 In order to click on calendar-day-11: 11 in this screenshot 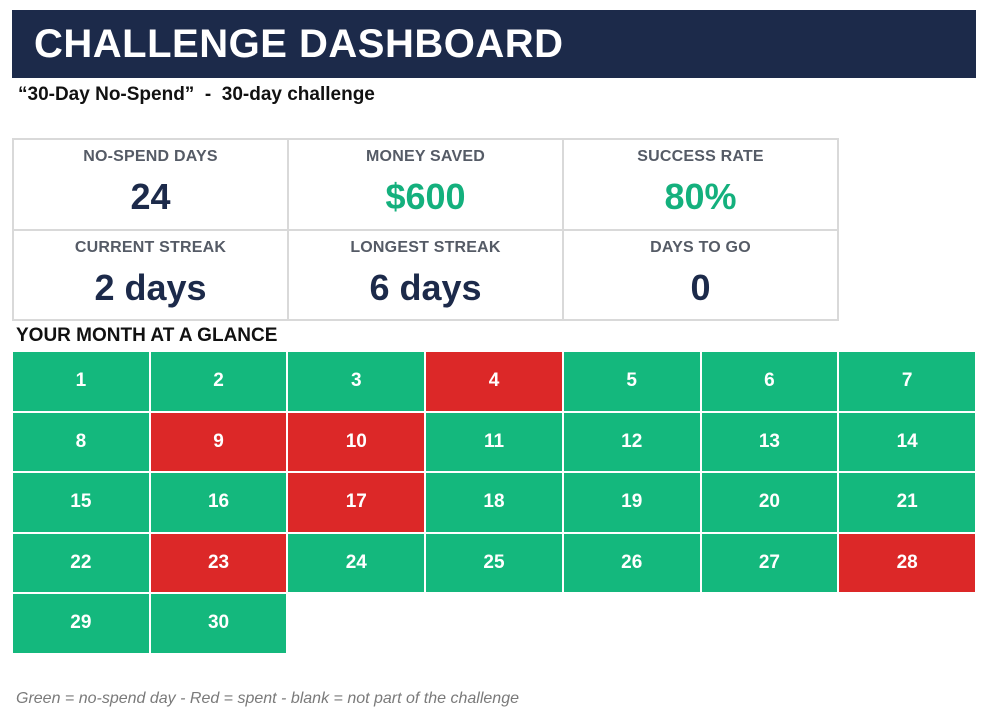, I will do `click(494, 441)`.